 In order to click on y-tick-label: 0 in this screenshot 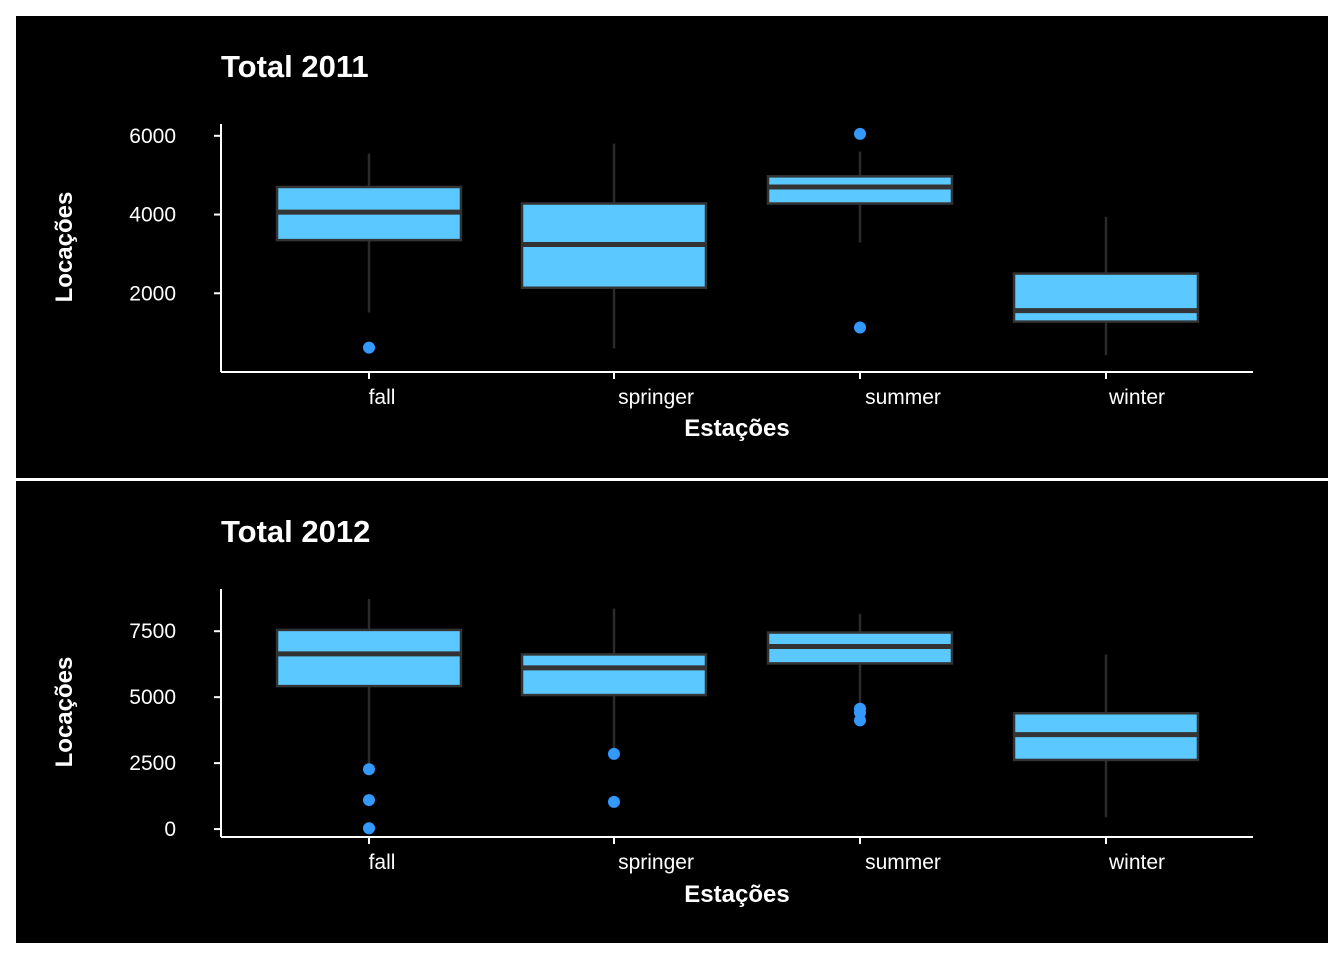, I will do `click(170, 829)`.